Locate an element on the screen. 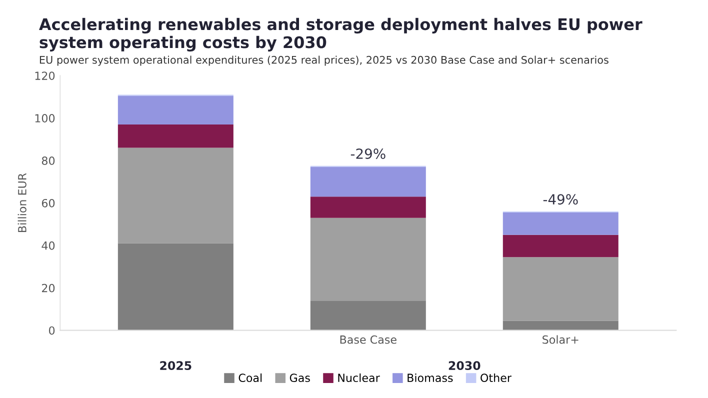 The height and width of the screenshot is (398, 708). annotation: -49% is located at coordinates (560, 199).